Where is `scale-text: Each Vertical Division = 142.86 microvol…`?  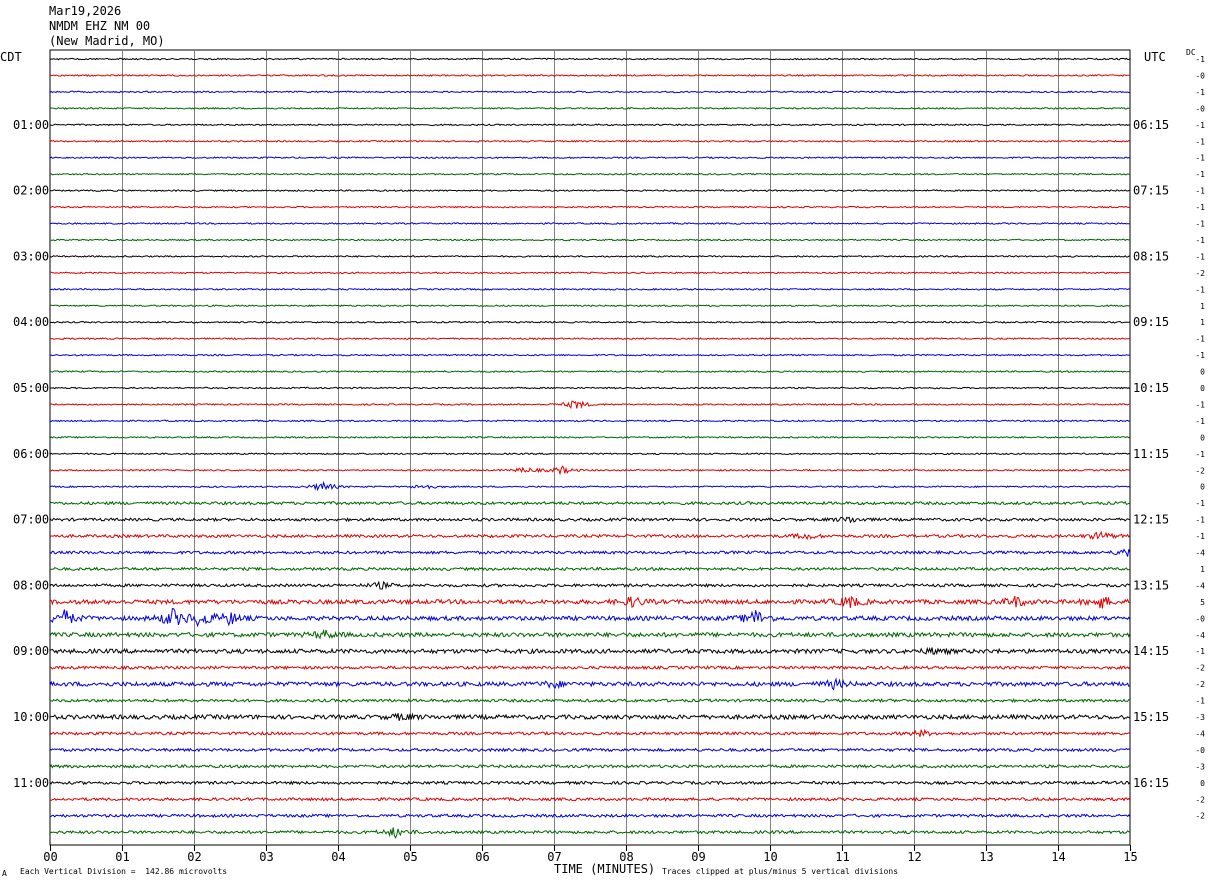 scale-text: Each Vertical Division = 142.86 microvol… is located at coordinates (124, 871).